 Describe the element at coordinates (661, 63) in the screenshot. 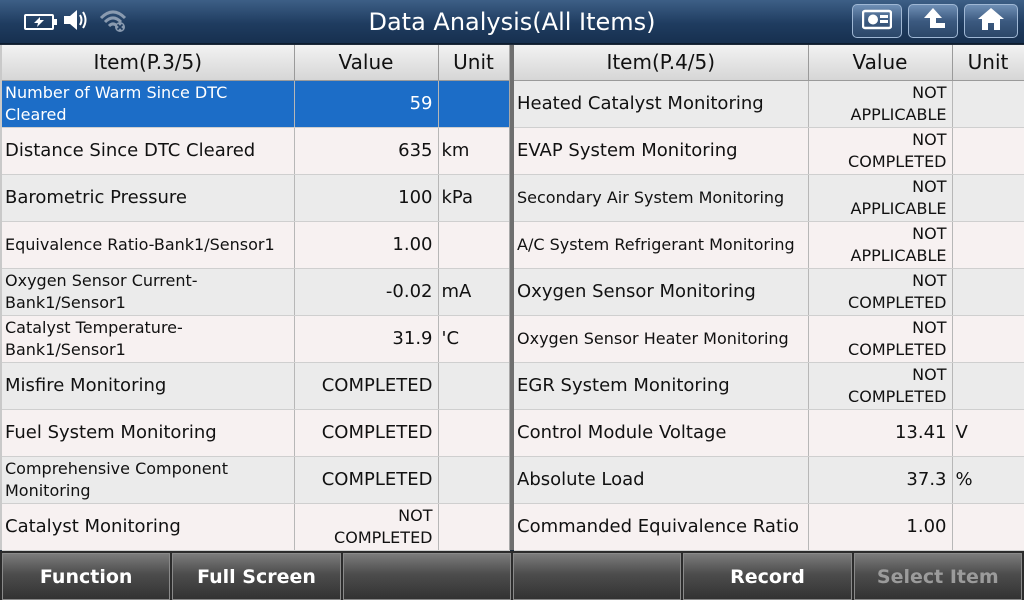

I see `column-header-item: Item(P.4/5)` at that location.